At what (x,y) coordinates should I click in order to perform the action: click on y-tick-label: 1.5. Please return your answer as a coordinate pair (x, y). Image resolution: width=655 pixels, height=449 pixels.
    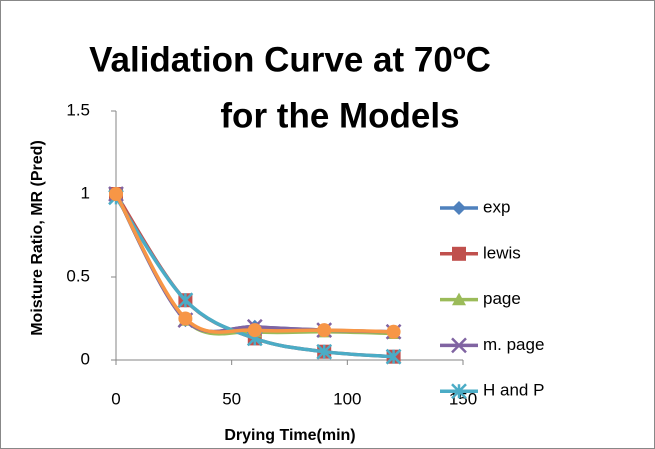
    Looking at the image, I should click on (78, 109).